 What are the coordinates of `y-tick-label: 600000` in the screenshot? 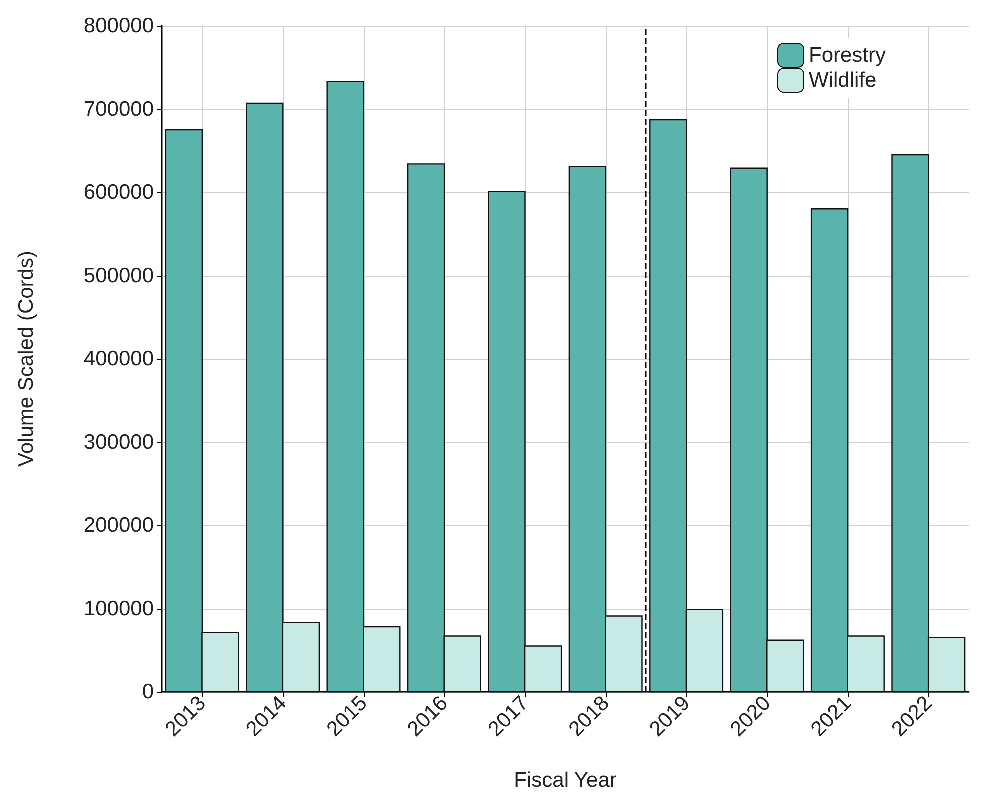 It's located at (119, 192).